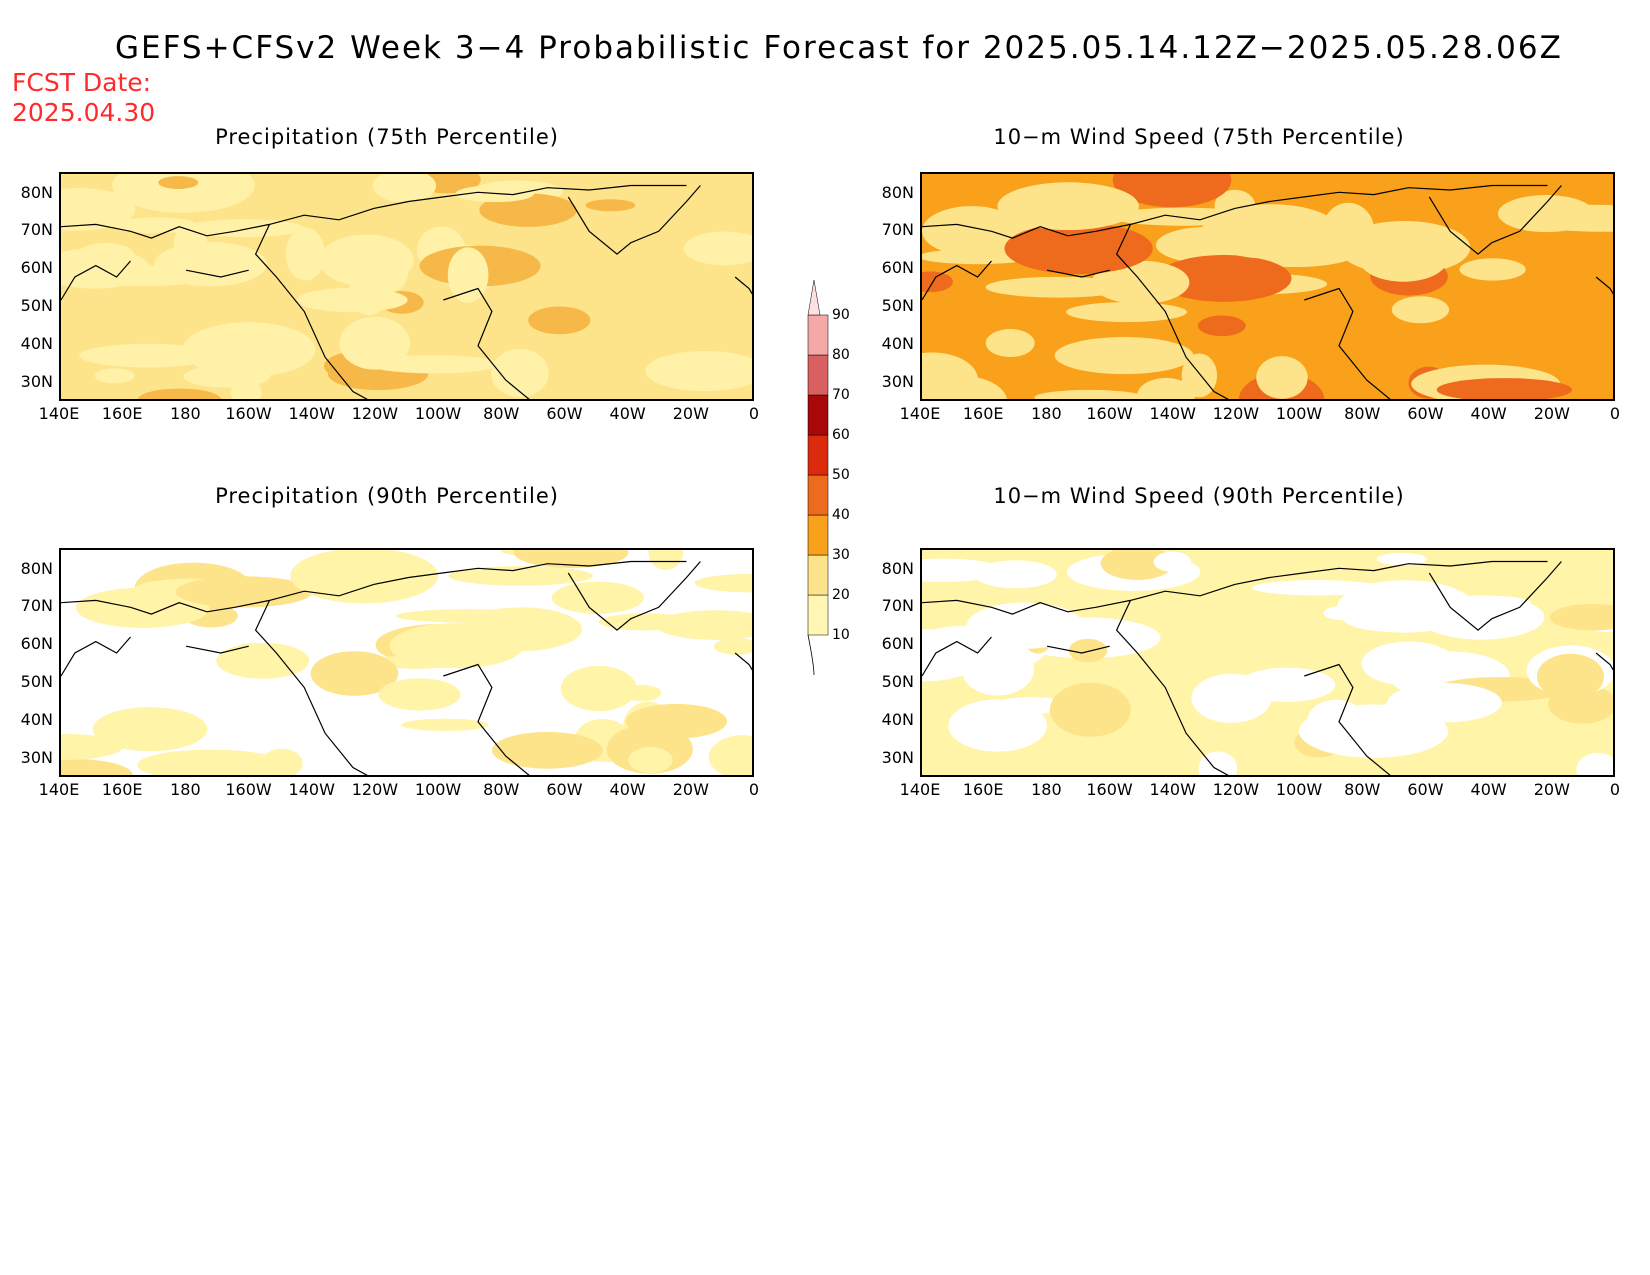 This screenshot has width=1650, height=1275. I want to click on colorbar-arrow-top, so click(814, 297).